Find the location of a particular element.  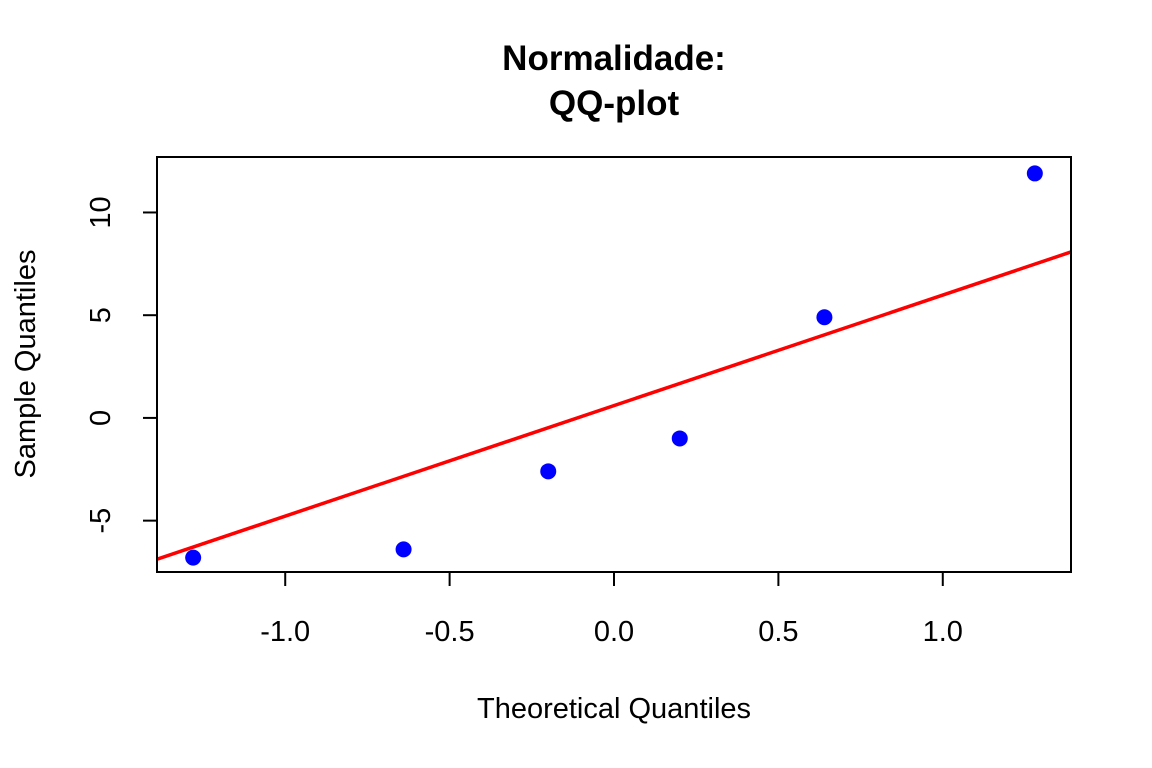

y-tick-label: 0 is located at coordinates (101, 418).